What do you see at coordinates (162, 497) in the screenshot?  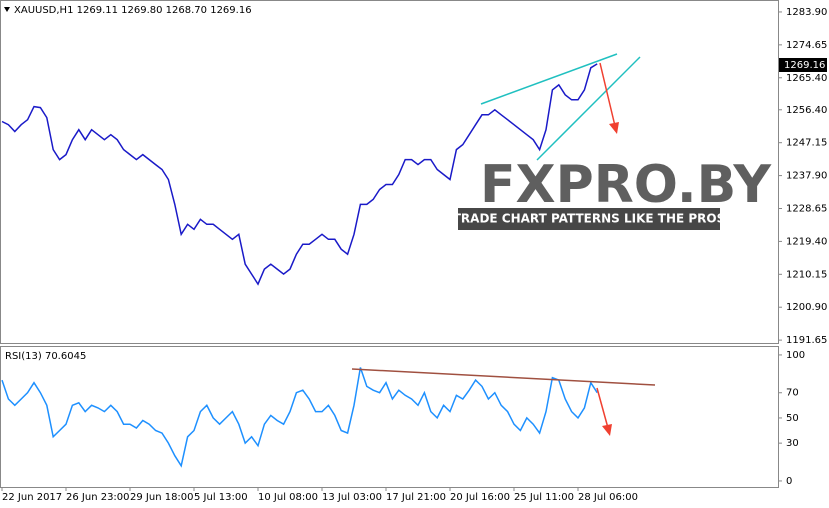 I see `x-tick-label: 29 Jun 18:00` at bounding box center [162, 497].